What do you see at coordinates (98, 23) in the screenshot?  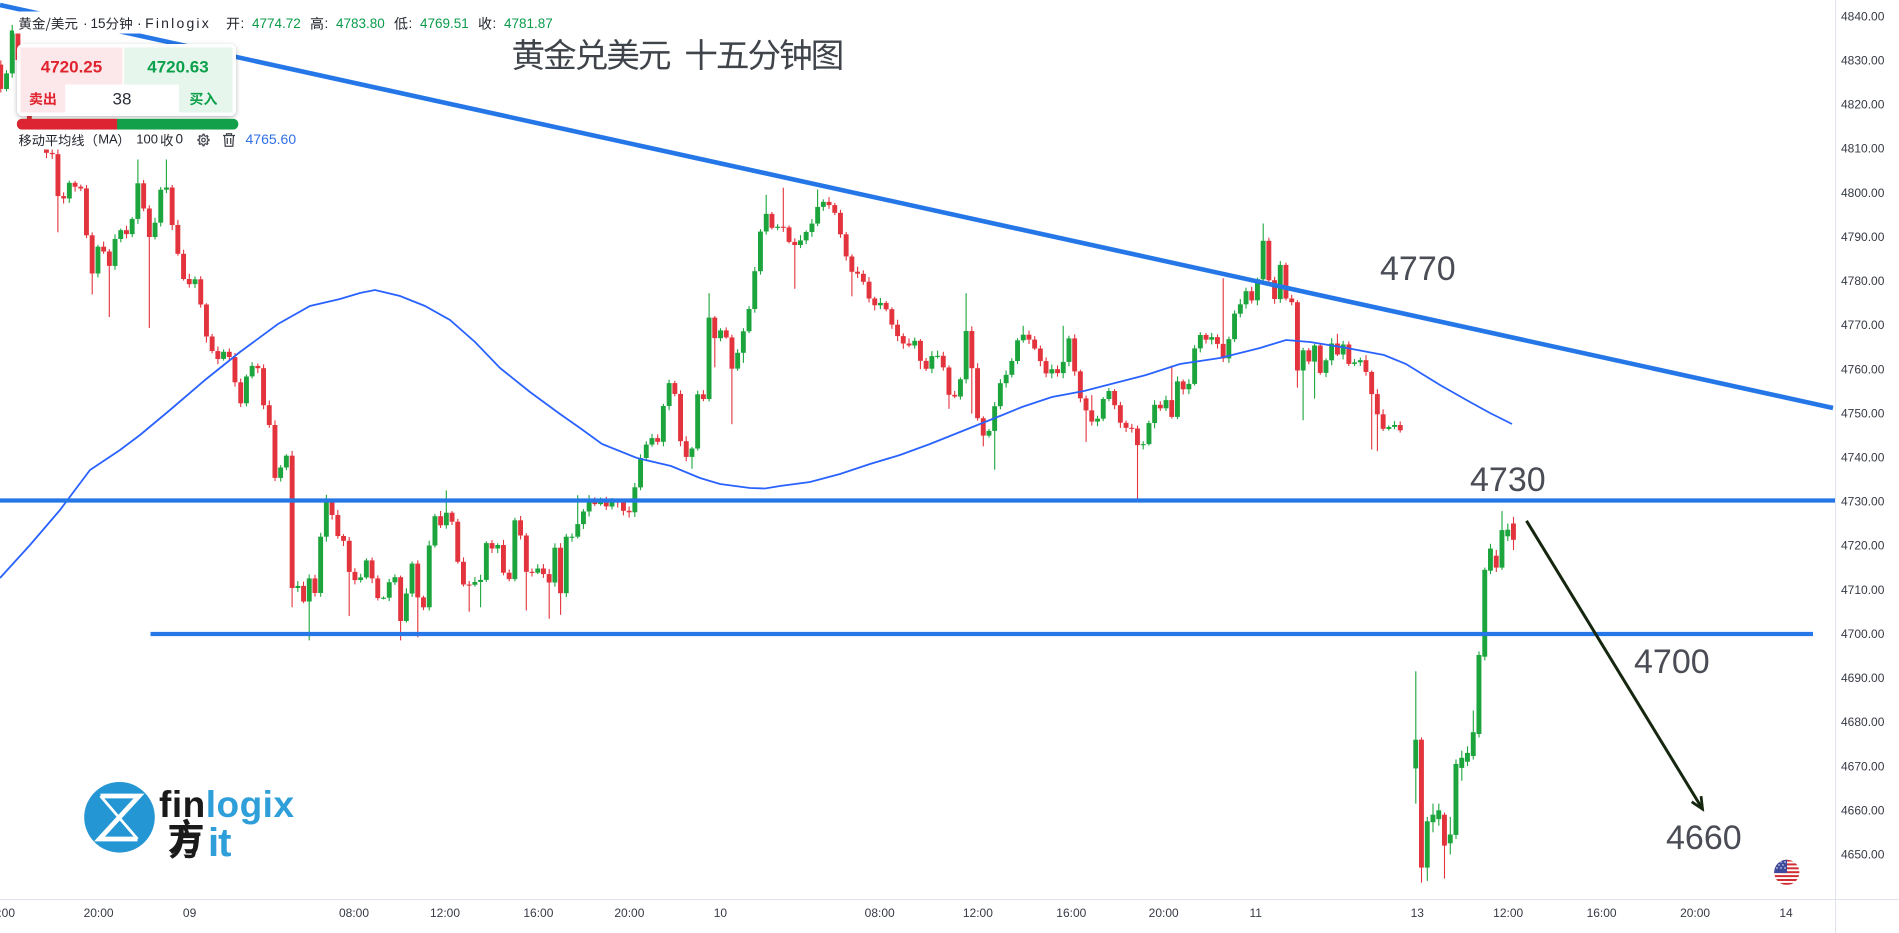 I see `svg-text: 15` at bounding box center [98, 23].